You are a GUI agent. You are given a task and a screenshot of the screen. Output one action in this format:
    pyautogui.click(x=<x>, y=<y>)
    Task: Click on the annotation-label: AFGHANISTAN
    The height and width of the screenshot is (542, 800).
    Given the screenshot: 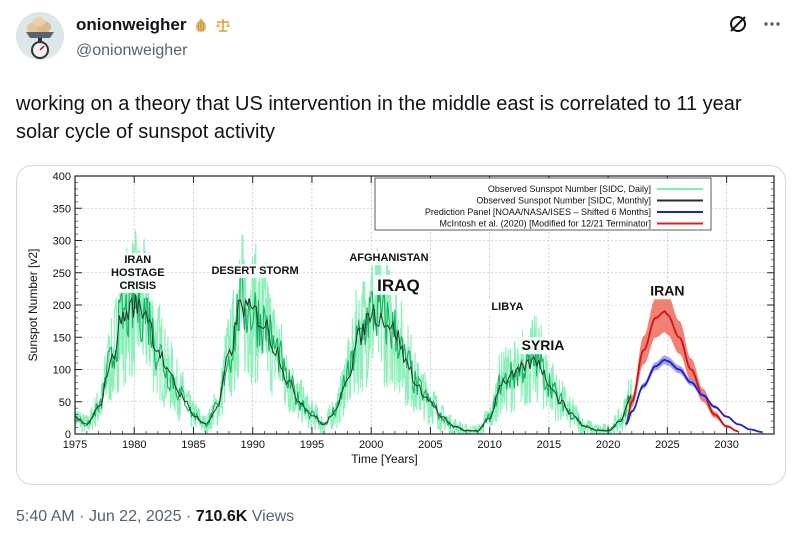 What is the action you would take?
    pyautogui.click(x=388, y=258)
    